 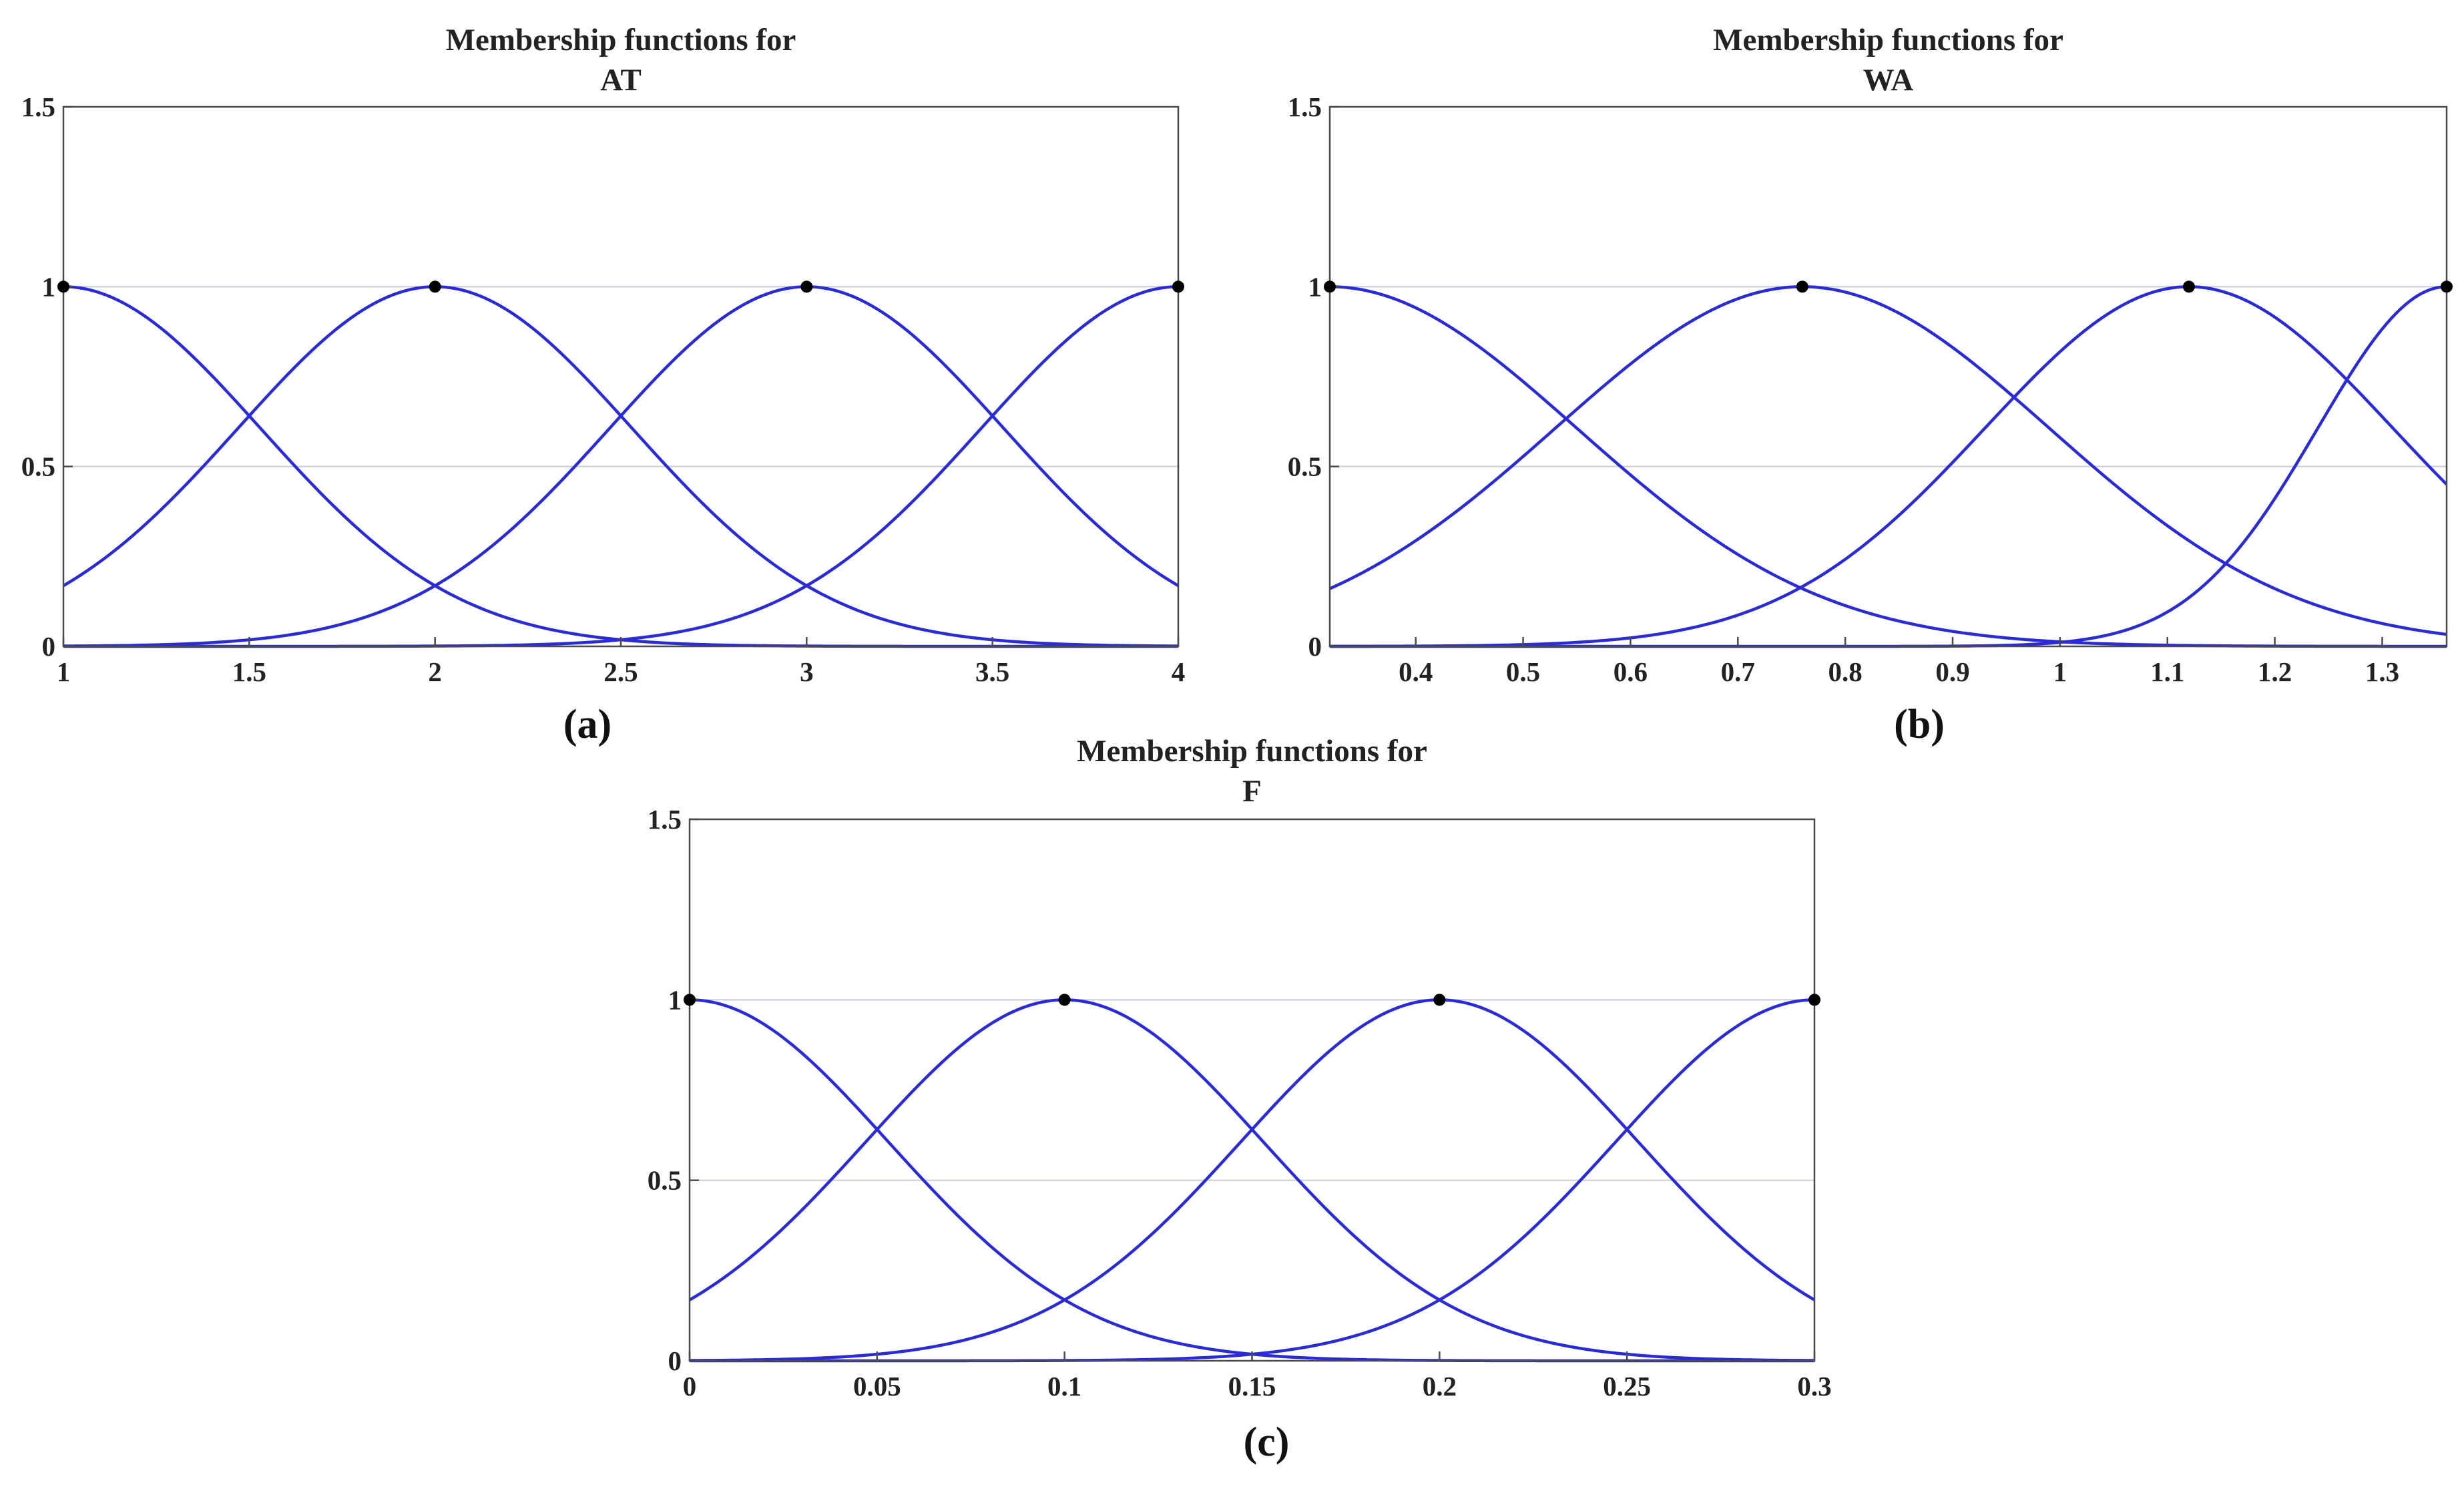 I want to click on ytick-label-f-2: 1, so click(x=675, y=999).